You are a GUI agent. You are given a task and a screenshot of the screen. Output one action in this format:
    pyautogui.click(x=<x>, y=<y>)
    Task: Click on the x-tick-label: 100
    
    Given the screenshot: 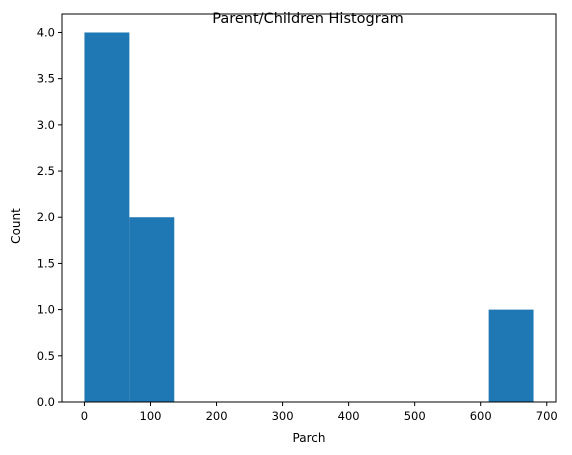 What is the action you would take?
    pyautogui.click(x=151, y=416)
    